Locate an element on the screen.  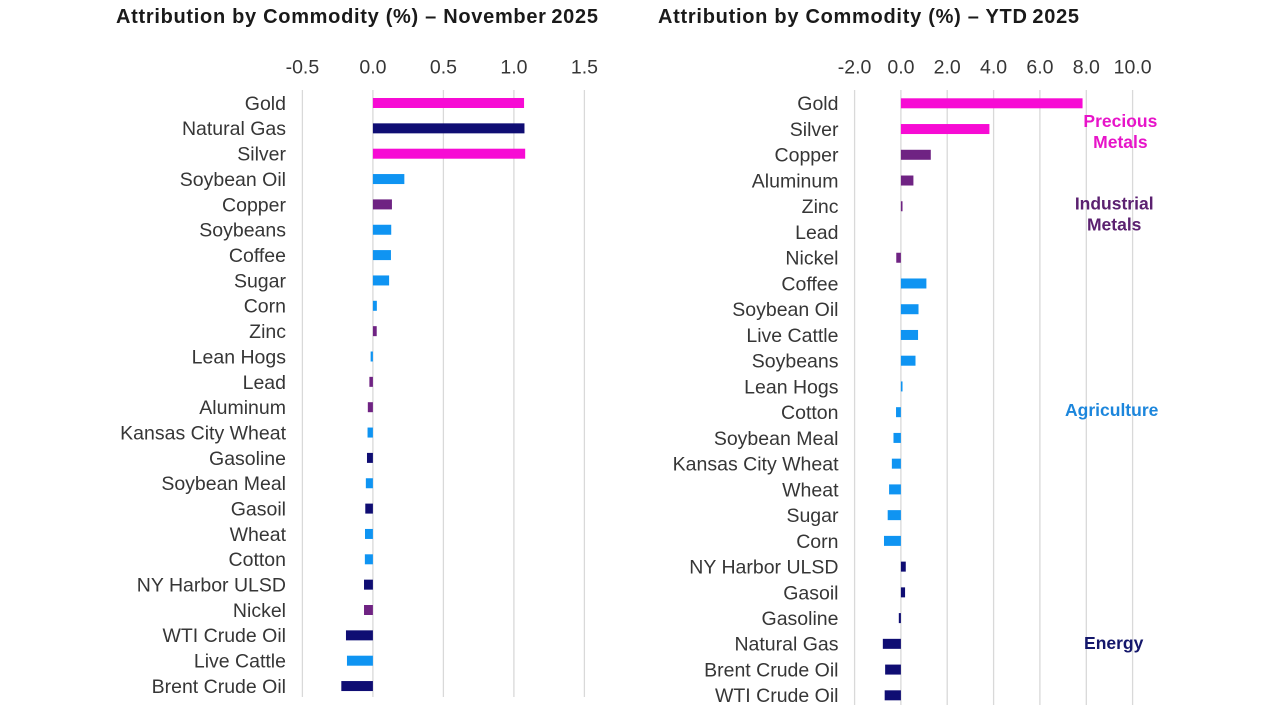
svg-text: 10.0 is located at coordinates (1133, 68).